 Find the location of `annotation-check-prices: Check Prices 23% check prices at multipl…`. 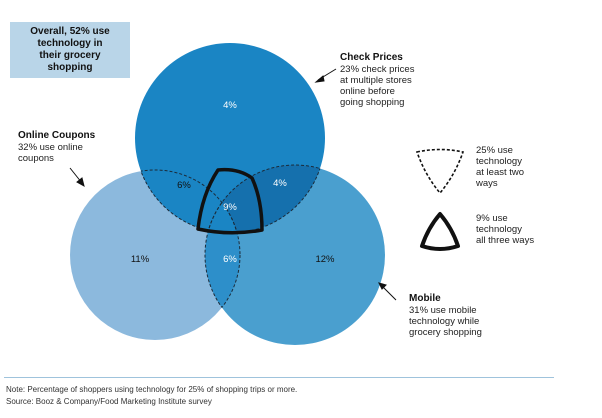

annotation-check-prices: Check Prices 23% check prices at multipl… is located at coordinates (377, 80).